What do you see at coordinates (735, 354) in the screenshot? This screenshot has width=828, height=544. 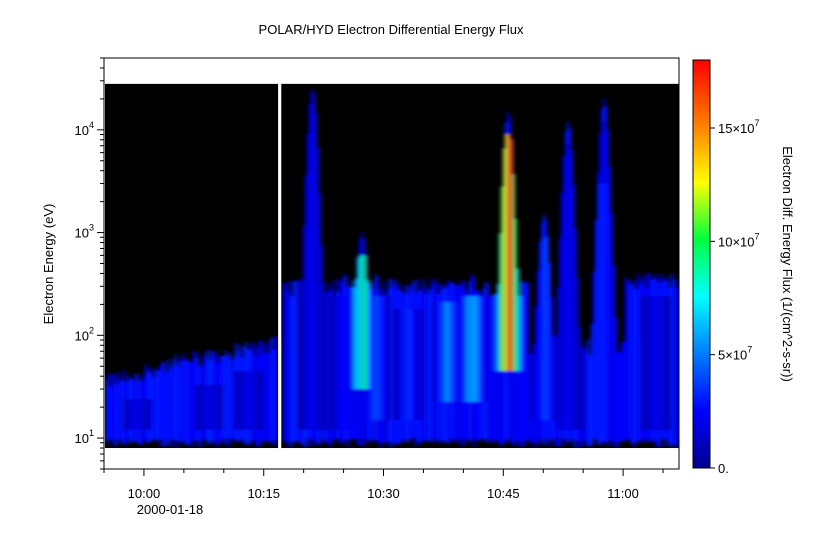 I see `colorbar-tick-label: 5×10⁷` at bounding box center [735, 354].